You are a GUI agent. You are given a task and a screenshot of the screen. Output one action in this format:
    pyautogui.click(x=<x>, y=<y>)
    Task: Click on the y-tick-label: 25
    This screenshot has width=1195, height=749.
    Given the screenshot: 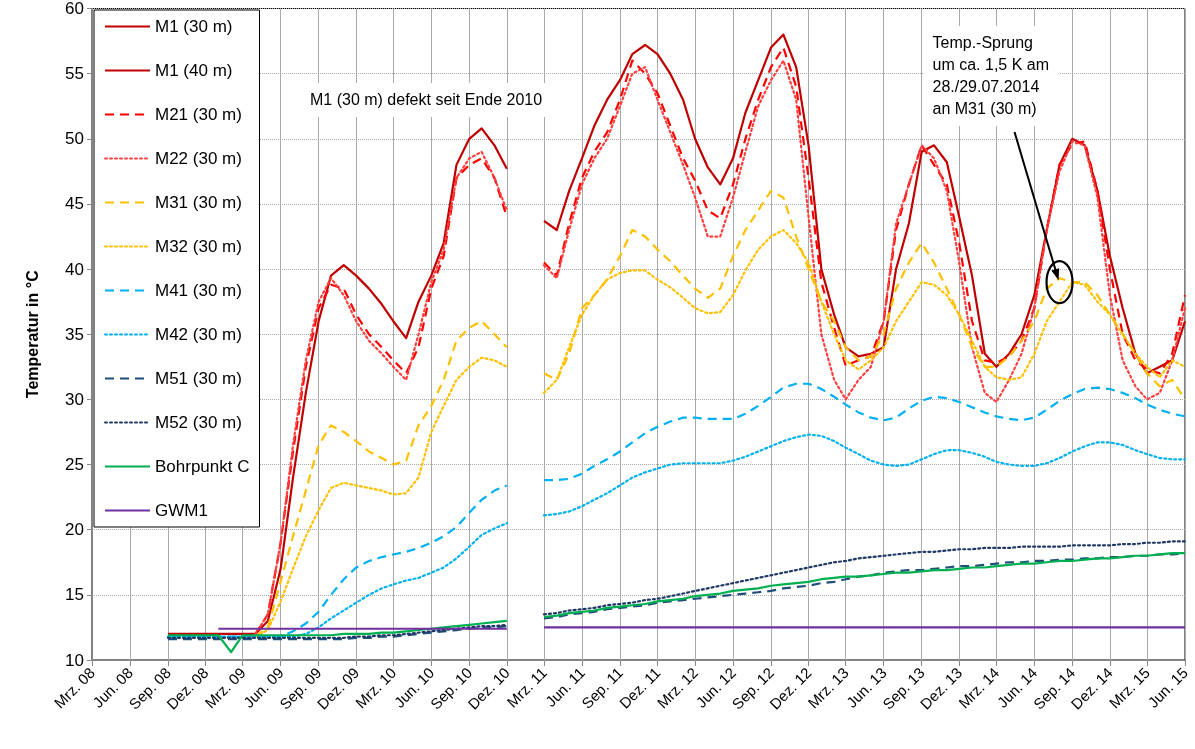 What is the action you would take?
    pyautogui.click(x=74, y=465)
    